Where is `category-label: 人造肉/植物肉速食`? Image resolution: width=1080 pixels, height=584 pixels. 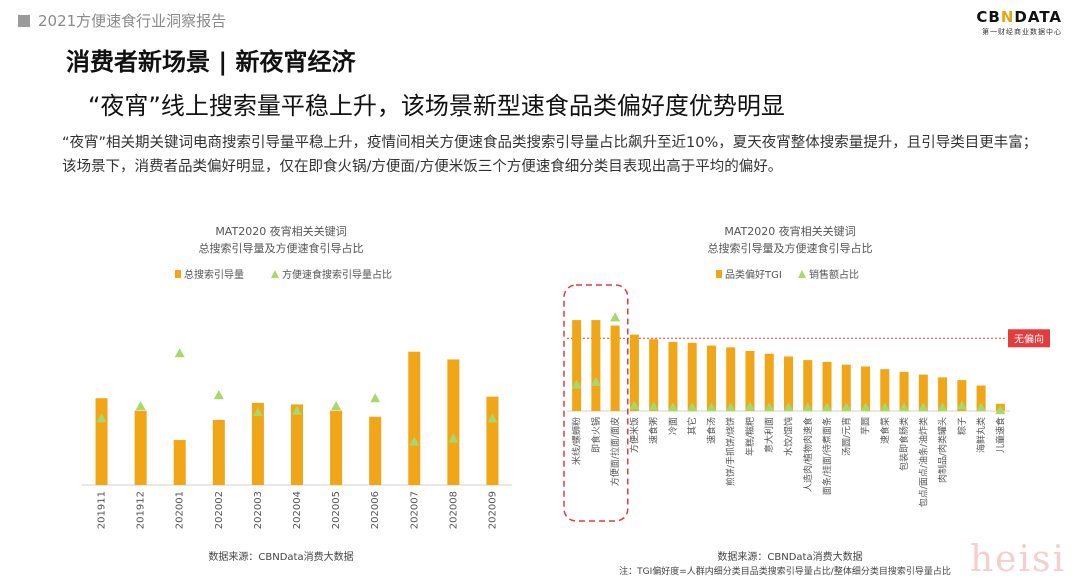
category-label: 人造肉/植物肉速食 is located at coordinates (808, 454).